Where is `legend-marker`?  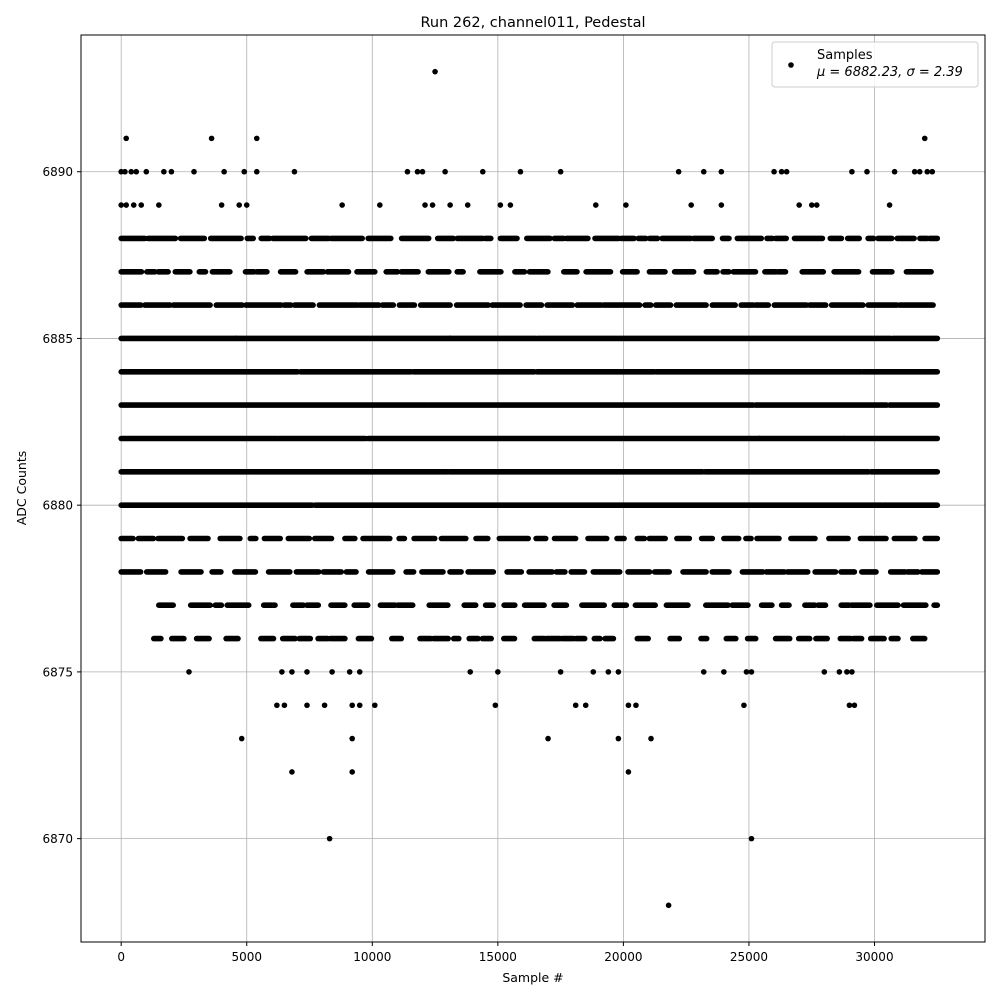
legend-marker is located at coordinates (791, 65).